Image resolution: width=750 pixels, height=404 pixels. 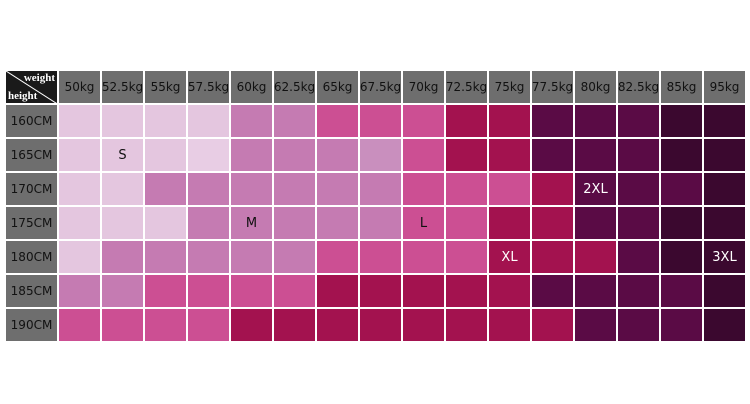 I want to click on corner-cell: weight height, so click(x=31, y=87).